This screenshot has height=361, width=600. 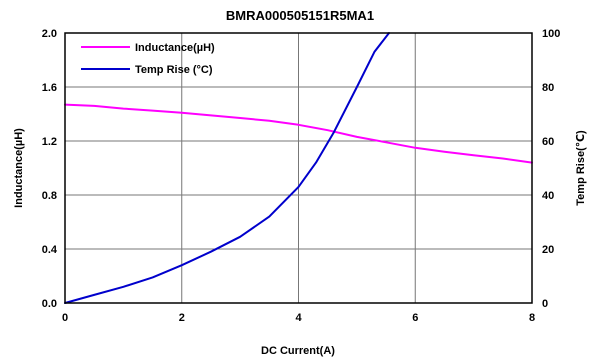 What do you see at coordinates (545, 304) in the screenshot?
I see `y-right-tick-label: 0` at bounding box center [545, 304].